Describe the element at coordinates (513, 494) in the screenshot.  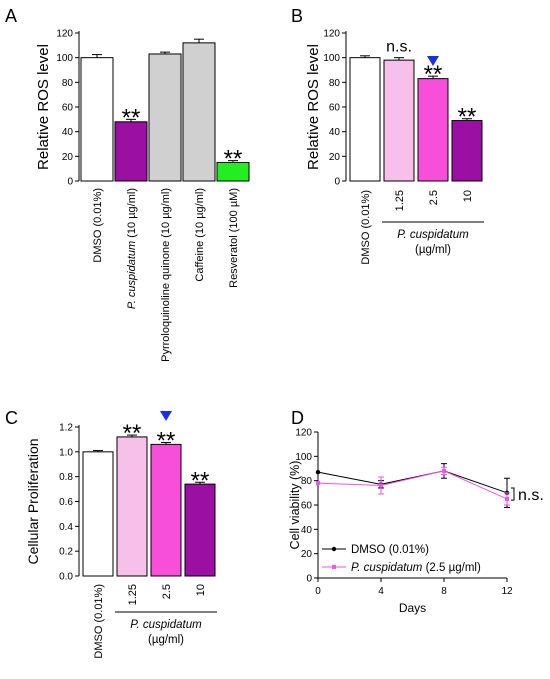
I see `ns-bracket` at that location.